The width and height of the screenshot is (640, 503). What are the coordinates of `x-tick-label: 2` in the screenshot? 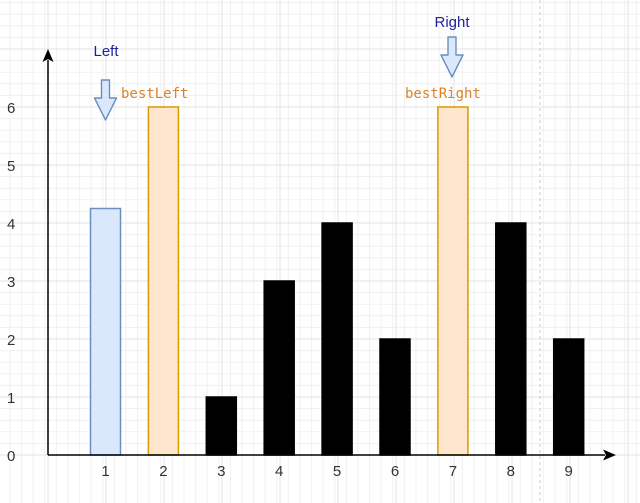 It's located at (163, 471).